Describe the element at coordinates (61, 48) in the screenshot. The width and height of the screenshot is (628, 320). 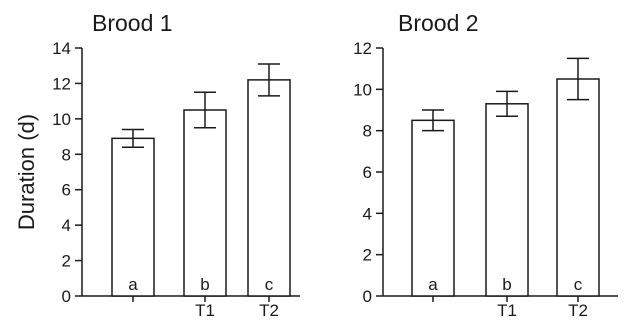
I see `y-tick-label: 14` at that location.